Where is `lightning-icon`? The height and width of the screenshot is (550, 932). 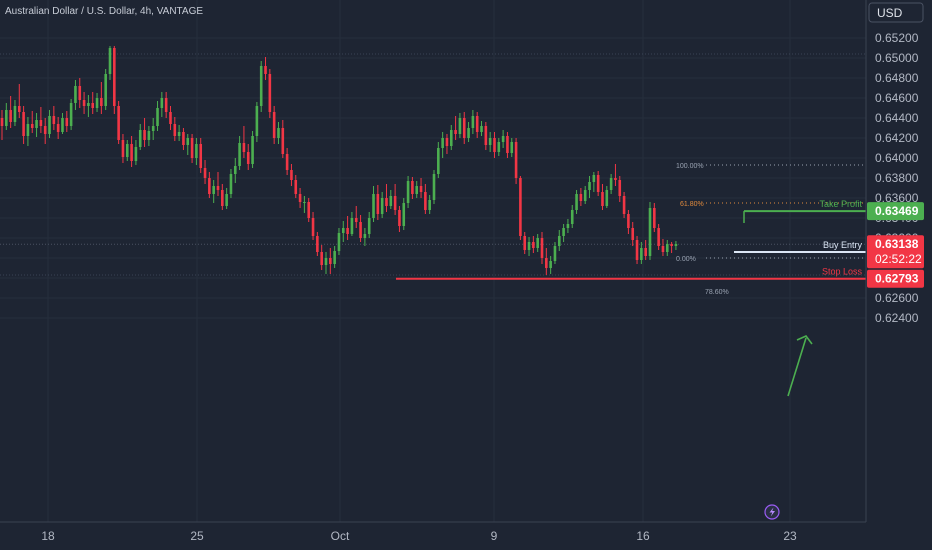 lightning-icon is located at coordinates (772, 512).